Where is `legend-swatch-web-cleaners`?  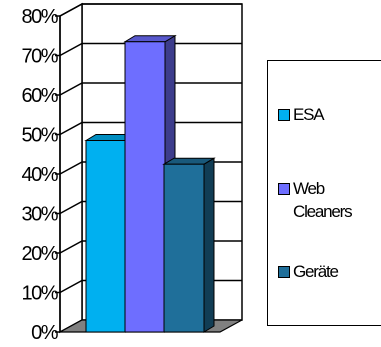
legend-swatch-web-cleaners is located at coordinates (284, 189).